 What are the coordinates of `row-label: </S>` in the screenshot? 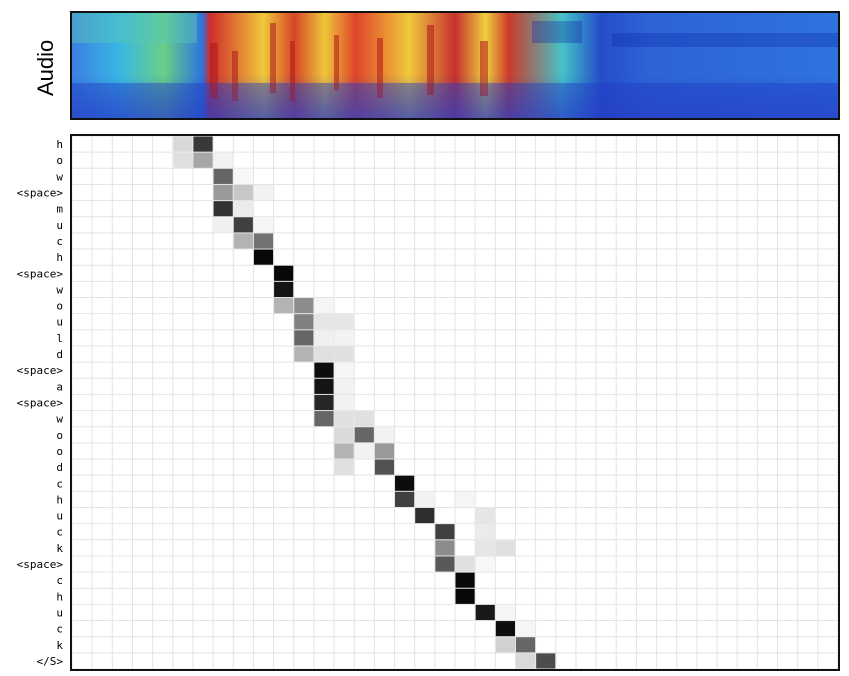 It's located at (50, 661).